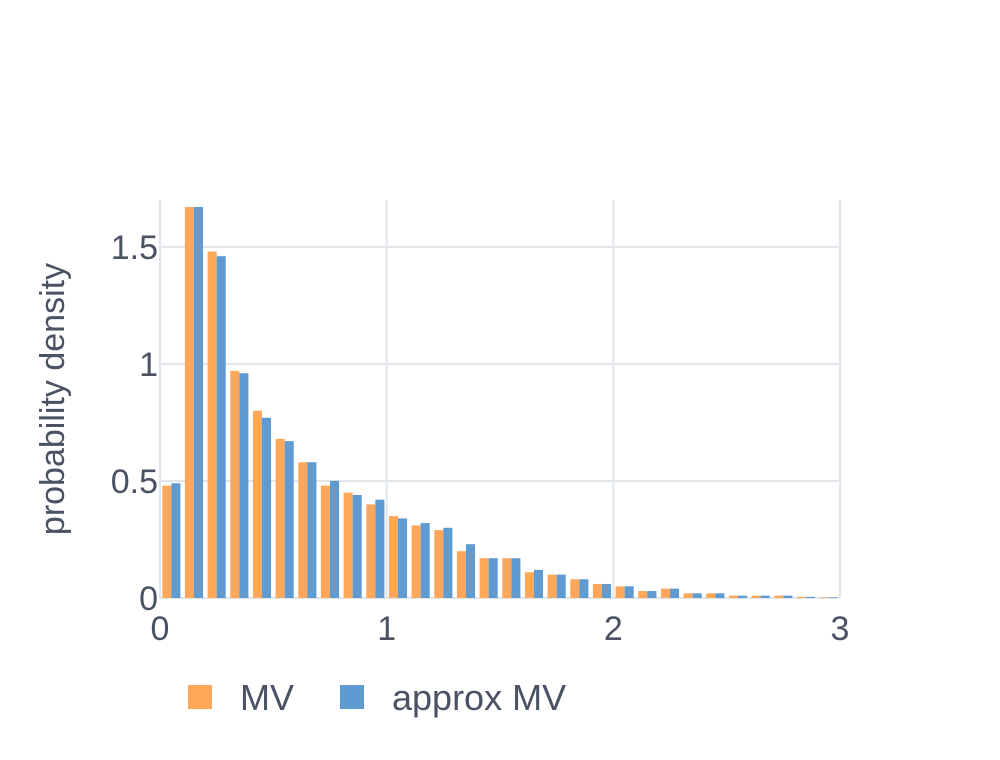  What do you see at coordinates (148, 599) in the screenshot?
I see `y-tick-label: 0` at bounding box center [148, 599].